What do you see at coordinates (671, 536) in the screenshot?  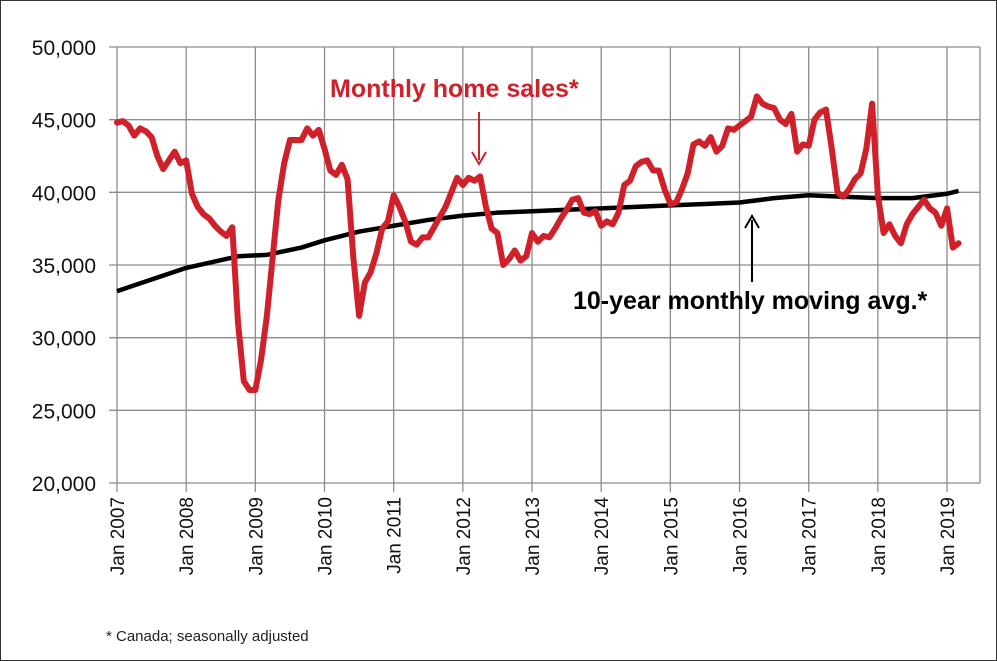 I see `x-tick-label: Jan 2015` at bounding box center [671, 536].